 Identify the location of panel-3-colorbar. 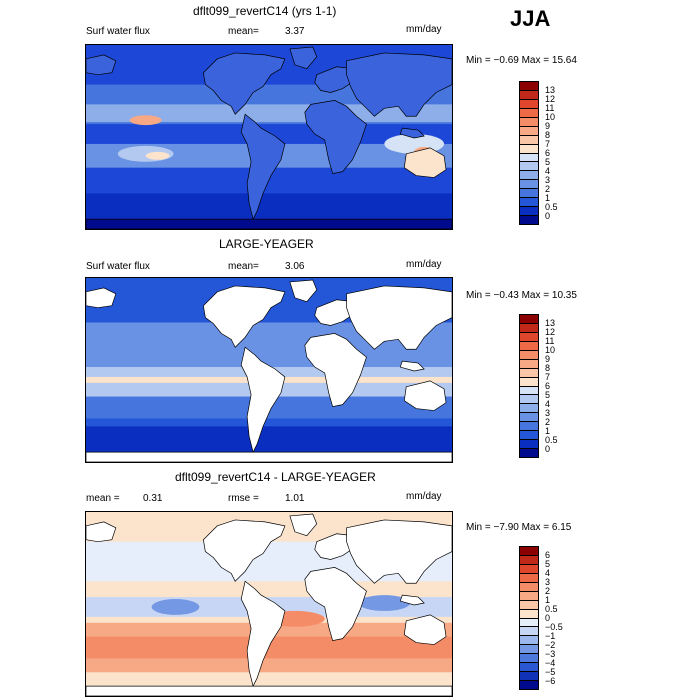
(529, 618).